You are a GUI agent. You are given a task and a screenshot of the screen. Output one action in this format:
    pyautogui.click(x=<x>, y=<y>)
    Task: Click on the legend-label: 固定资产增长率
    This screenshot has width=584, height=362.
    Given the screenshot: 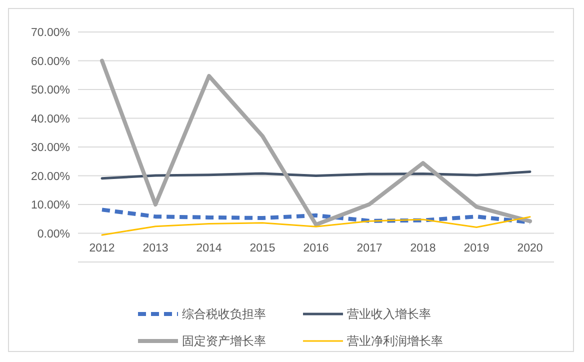 What is the action you would take?
    pyautogui.click(x=224, y=341)
    